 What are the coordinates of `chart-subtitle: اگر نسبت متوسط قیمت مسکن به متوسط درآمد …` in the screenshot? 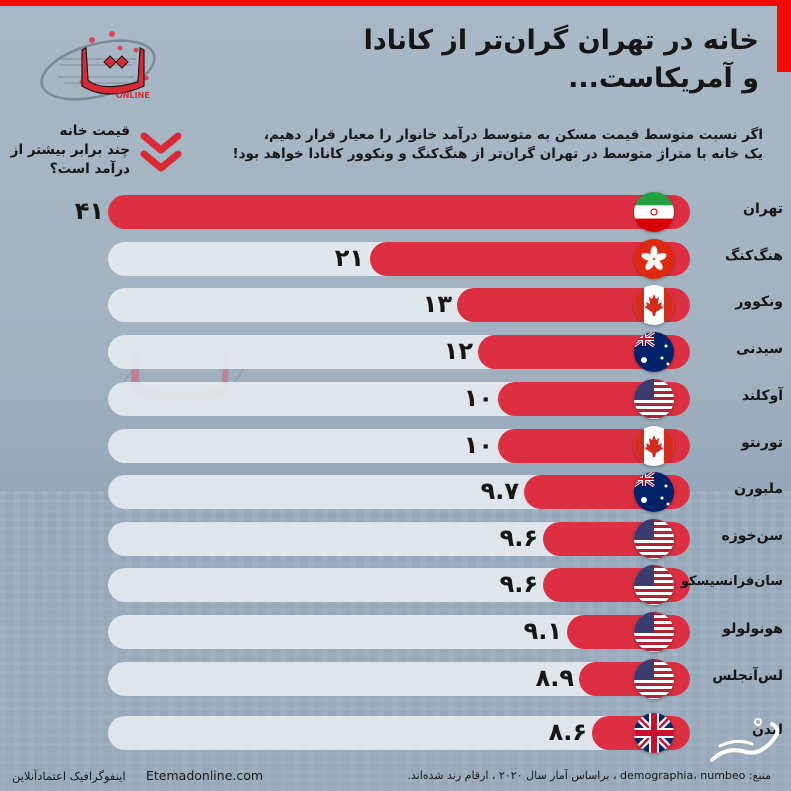 It's located at (483, 145).